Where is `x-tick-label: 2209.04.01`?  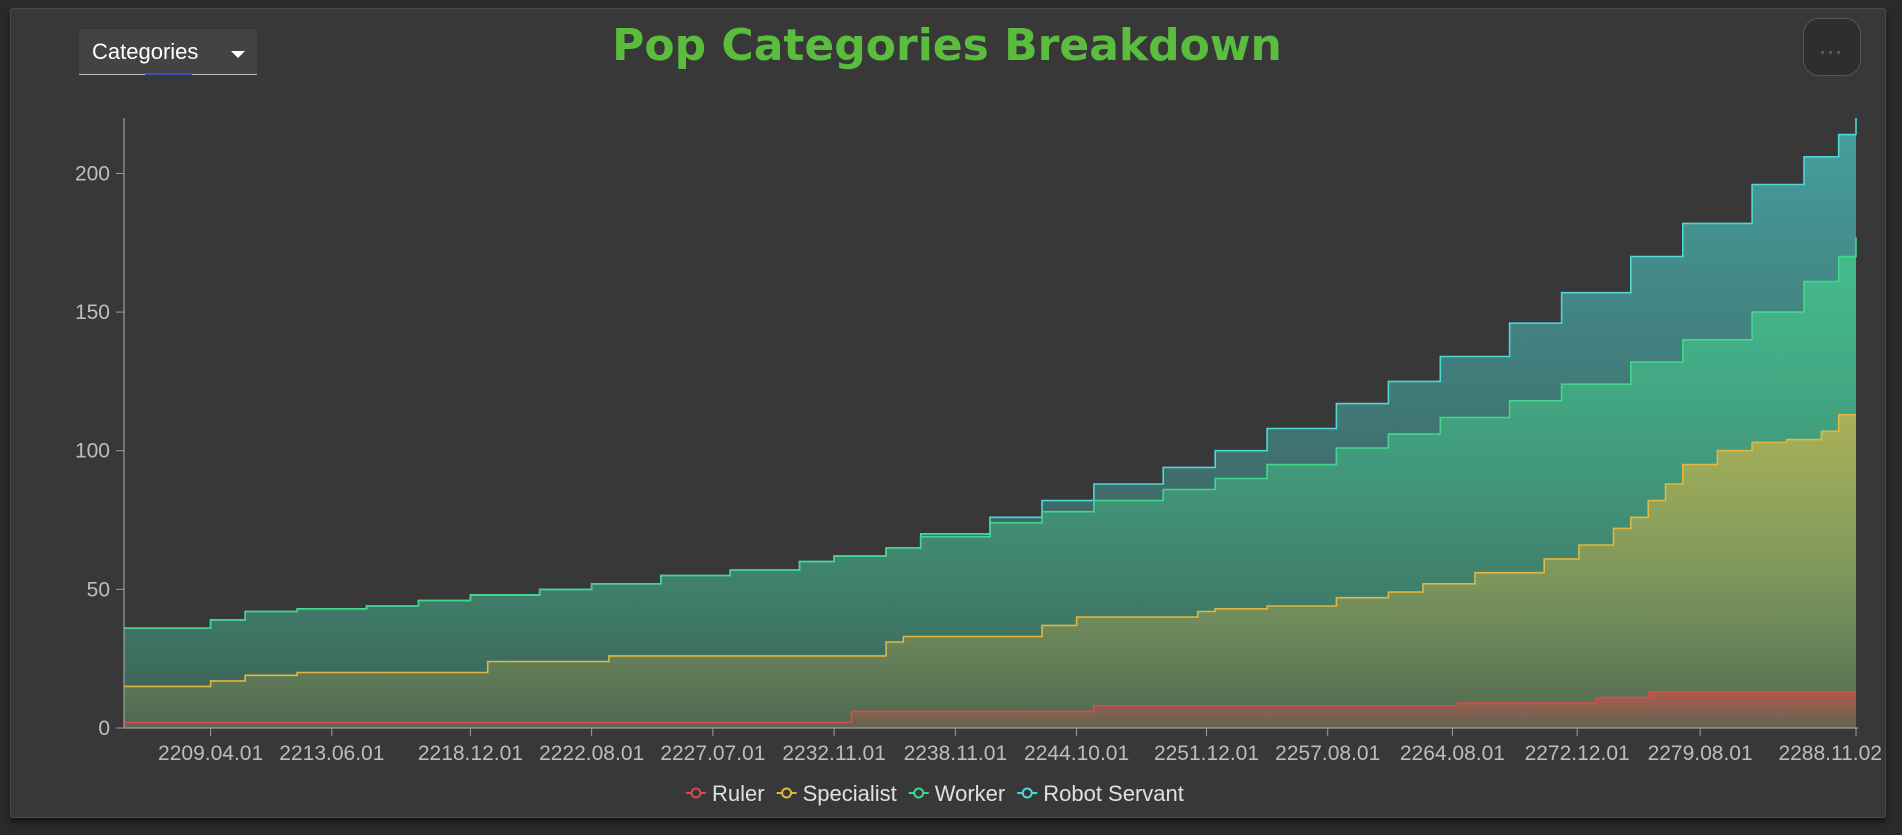 x-tick-label: 2209.04.01 is located at coordinates (210, 753).